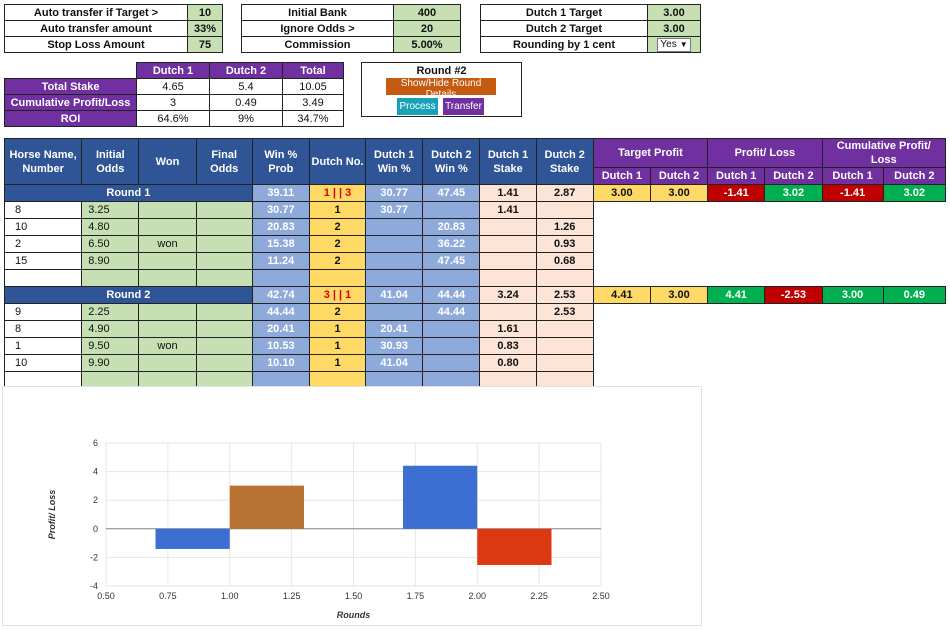  I want to click on horse-number-cell, so click(43, 278).